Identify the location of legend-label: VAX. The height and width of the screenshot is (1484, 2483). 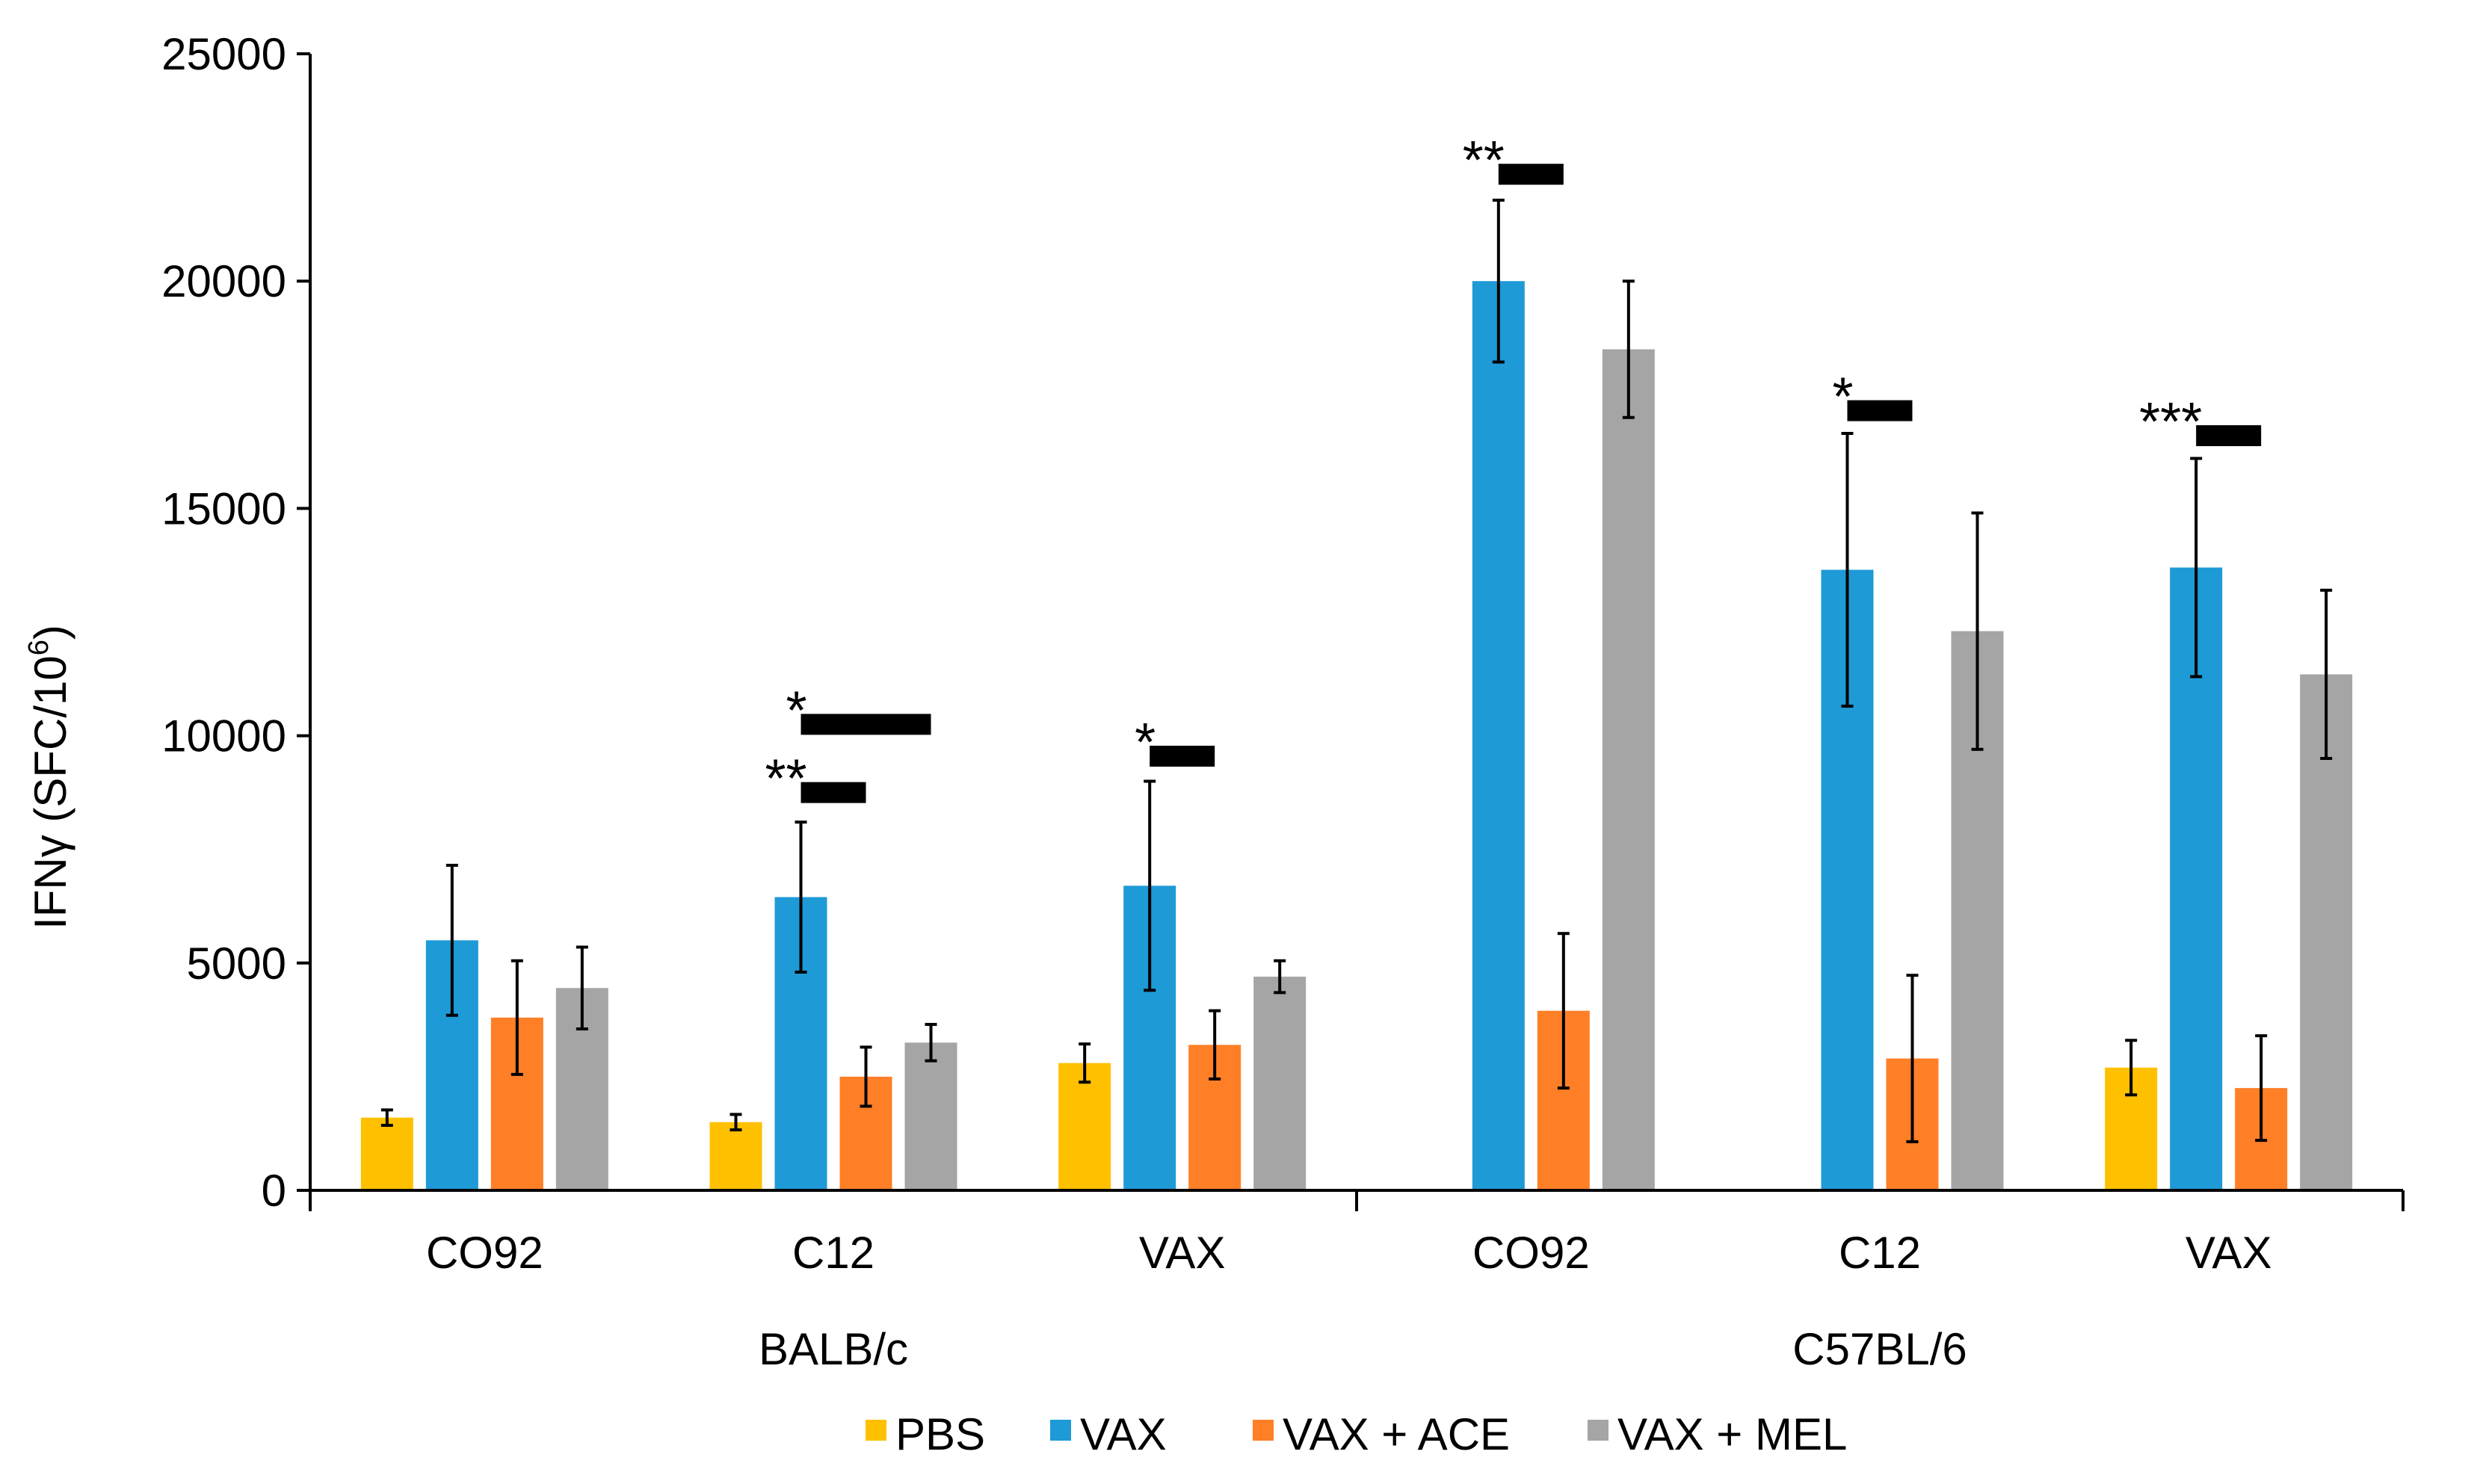
(1123, 1434).